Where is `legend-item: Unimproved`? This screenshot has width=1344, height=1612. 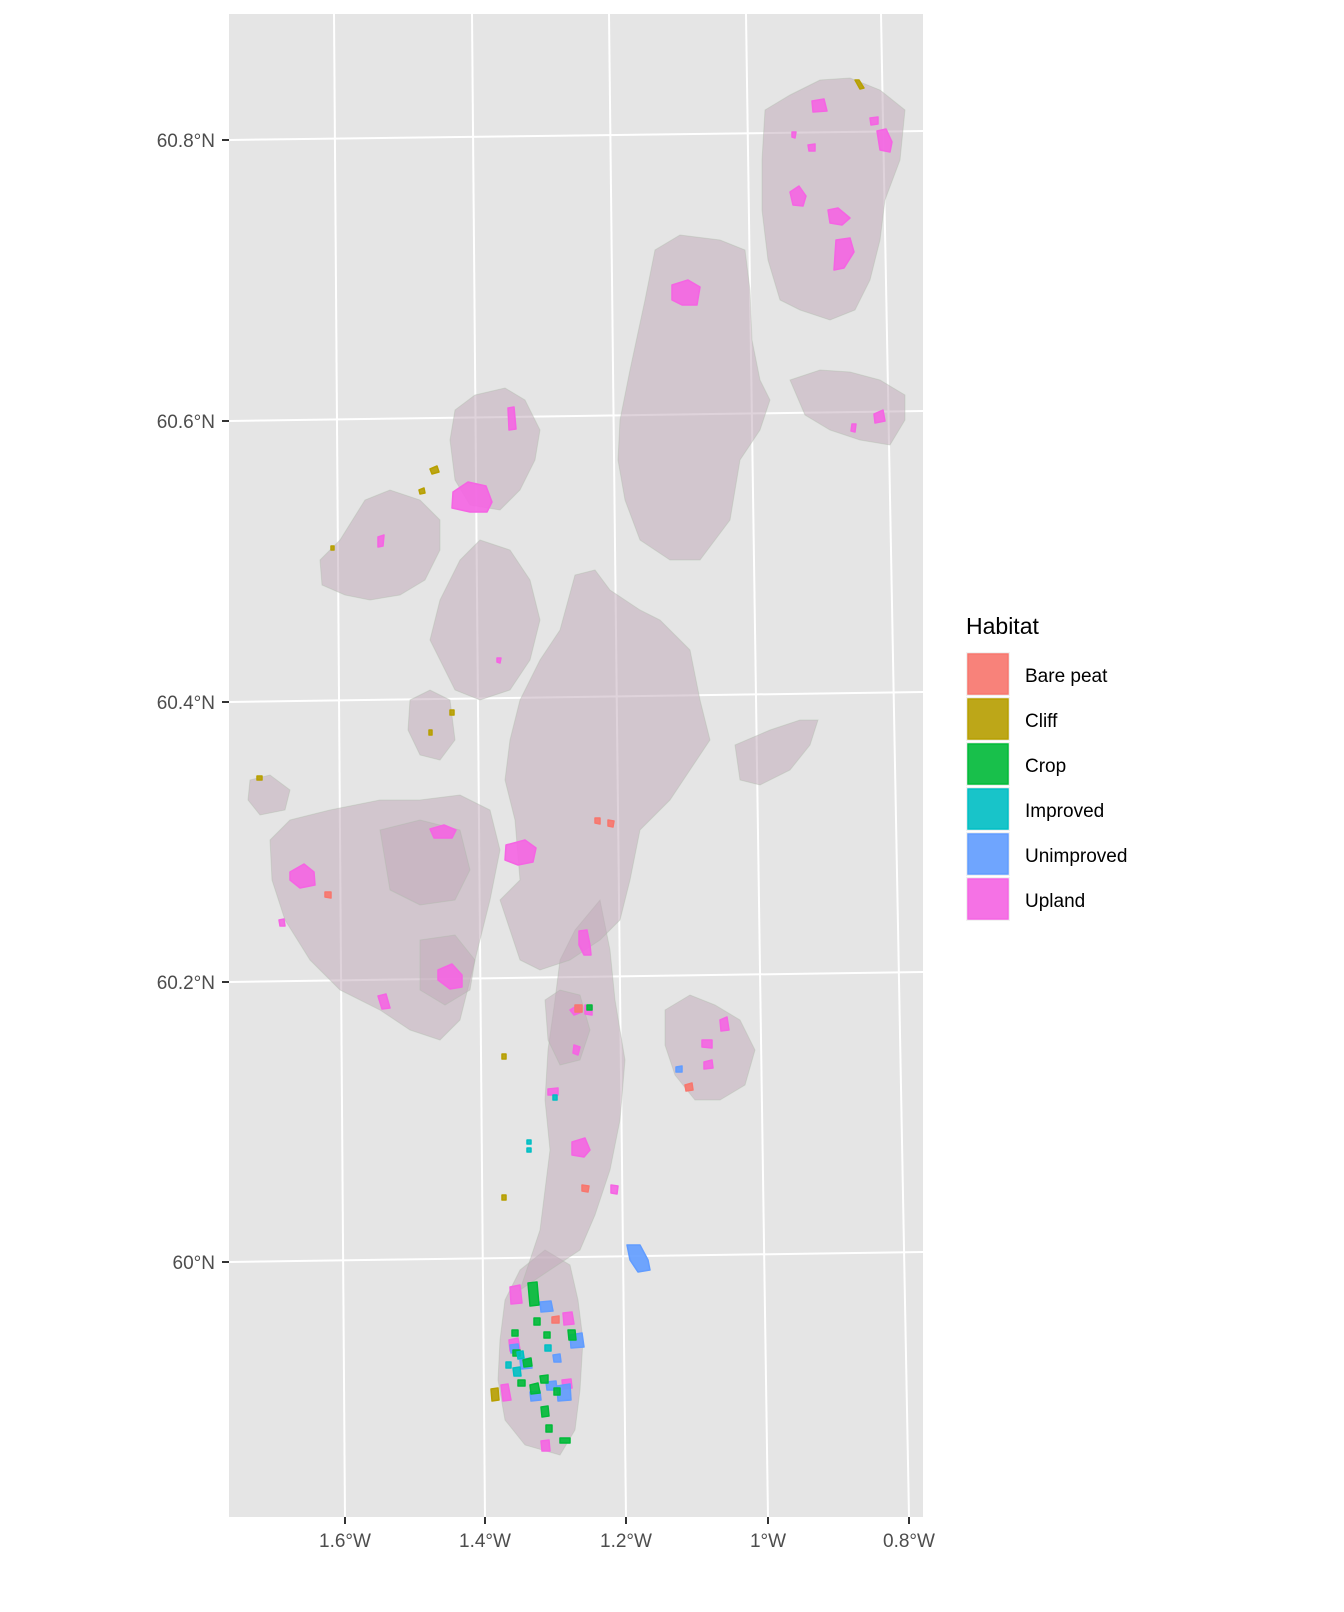
legend-item: Unimproved is located at coordinates (1046, 854).